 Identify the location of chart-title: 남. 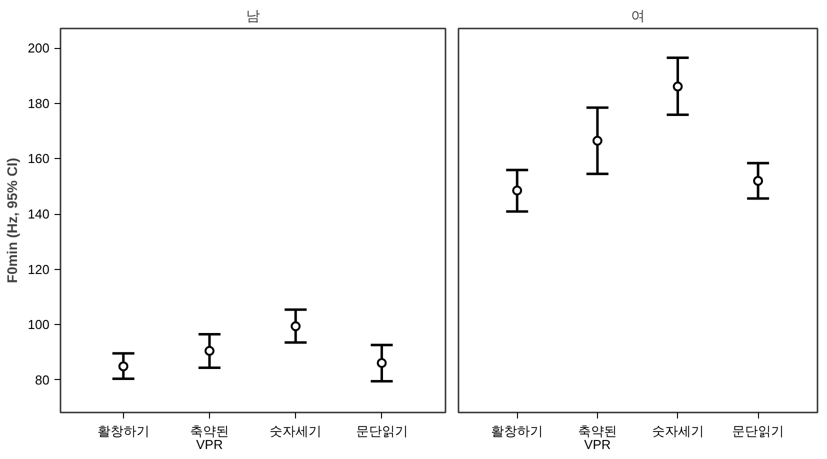
(253, 16).